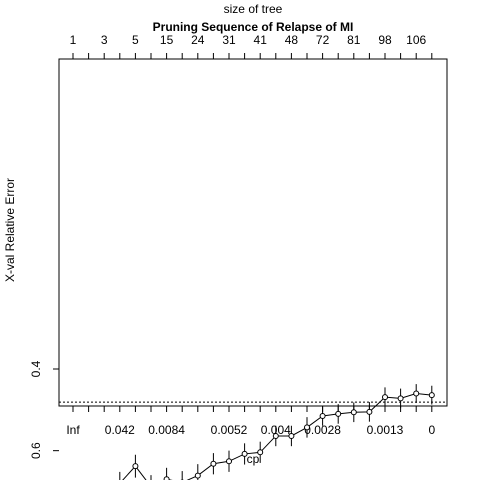 This screenshot has height=480, width=480. I want to click on x-bottom-tick-label: 0.0052, so click(229, 430).